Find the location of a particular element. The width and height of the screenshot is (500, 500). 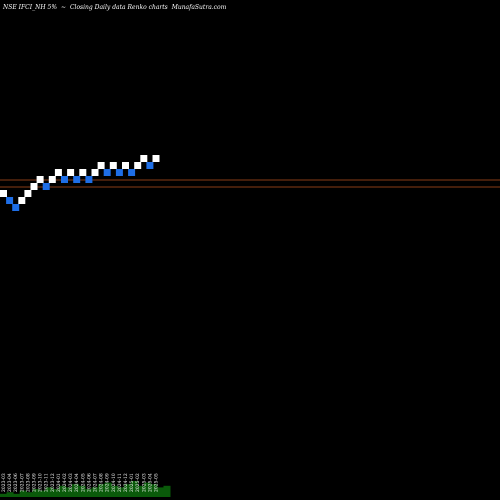

date-label: 2023-04 is located at coordinates (10, 482).